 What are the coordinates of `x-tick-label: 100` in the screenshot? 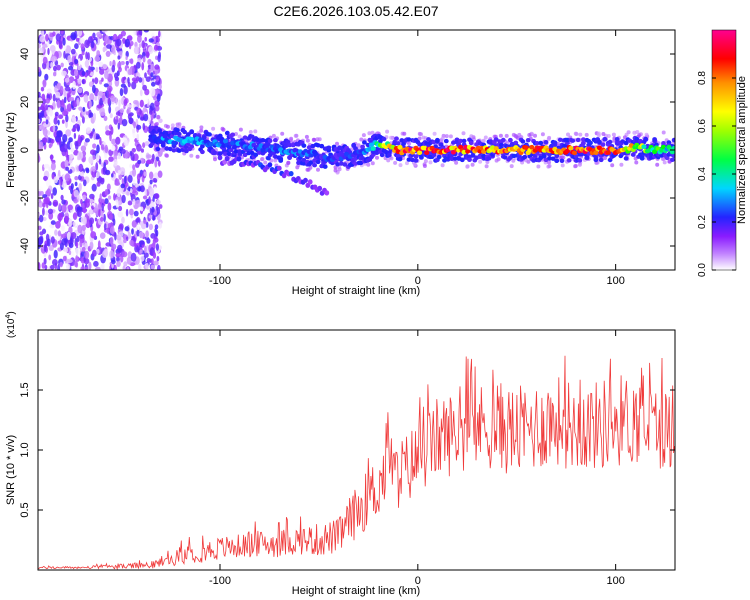 It's located at (615, 281).